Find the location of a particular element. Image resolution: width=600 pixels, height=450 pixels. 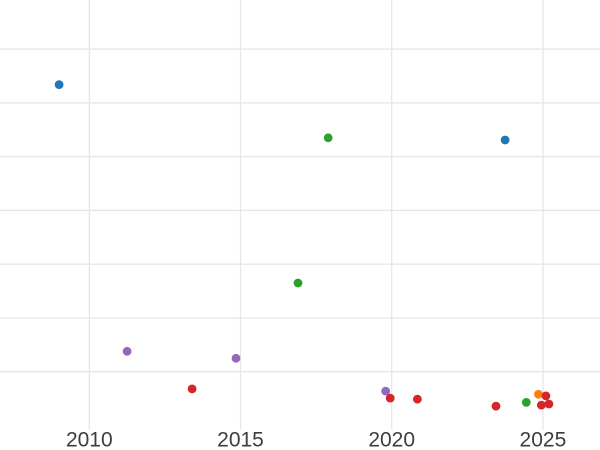

x-tick-label: 2020 is located at coordinates (391, 439).